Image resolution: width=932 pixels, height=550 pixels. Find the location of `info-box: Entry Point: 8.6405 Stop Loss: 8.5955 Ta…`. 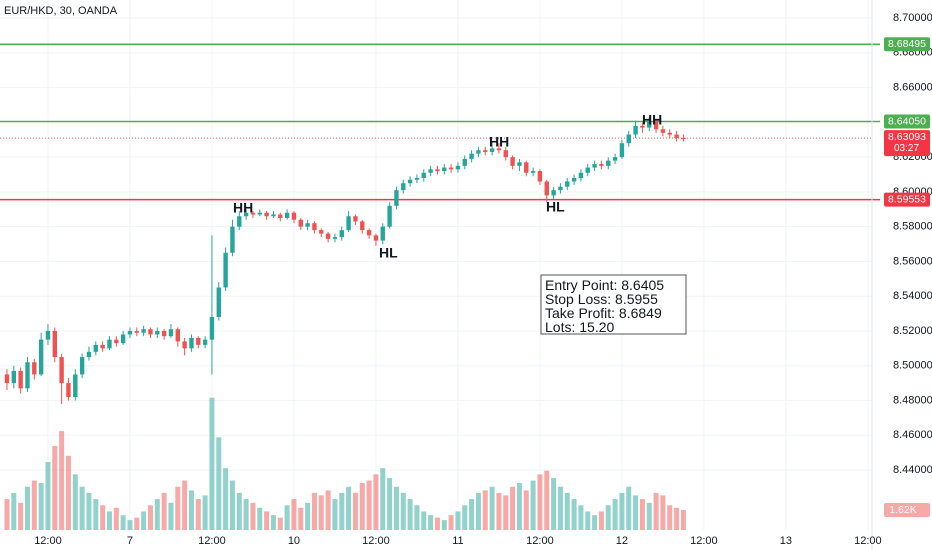

info-box: Entry Point: 8.6405 Stop Loss: 8.5955 Ta… is located at coordinates (613, 304).